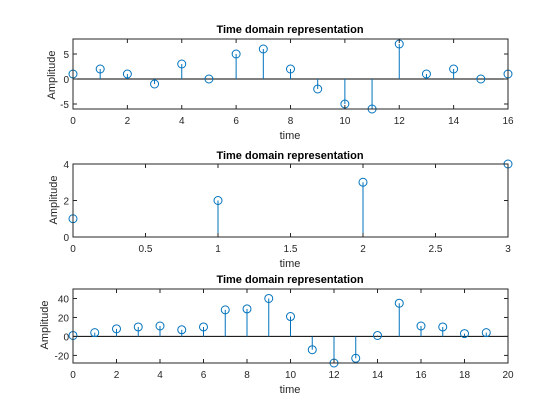 This screenshot has width=560, height=420. Describe the element at coordinates (64, 318) in the screenshot. I see `y-tick-label: 20` at that location.